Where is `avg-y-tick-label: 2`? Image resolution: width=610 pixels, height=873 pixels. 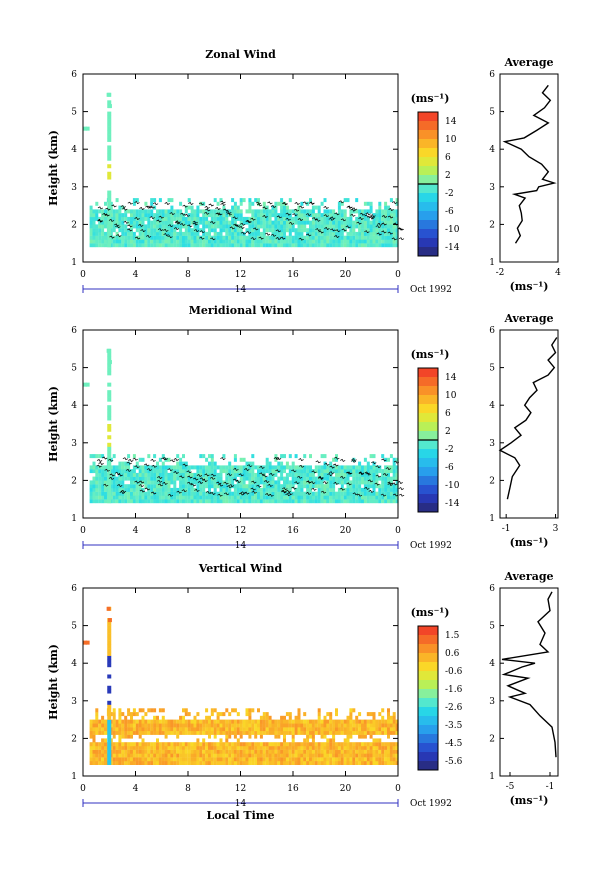
avg-y-tick-label: 2 is located at coordinates (492, 481).